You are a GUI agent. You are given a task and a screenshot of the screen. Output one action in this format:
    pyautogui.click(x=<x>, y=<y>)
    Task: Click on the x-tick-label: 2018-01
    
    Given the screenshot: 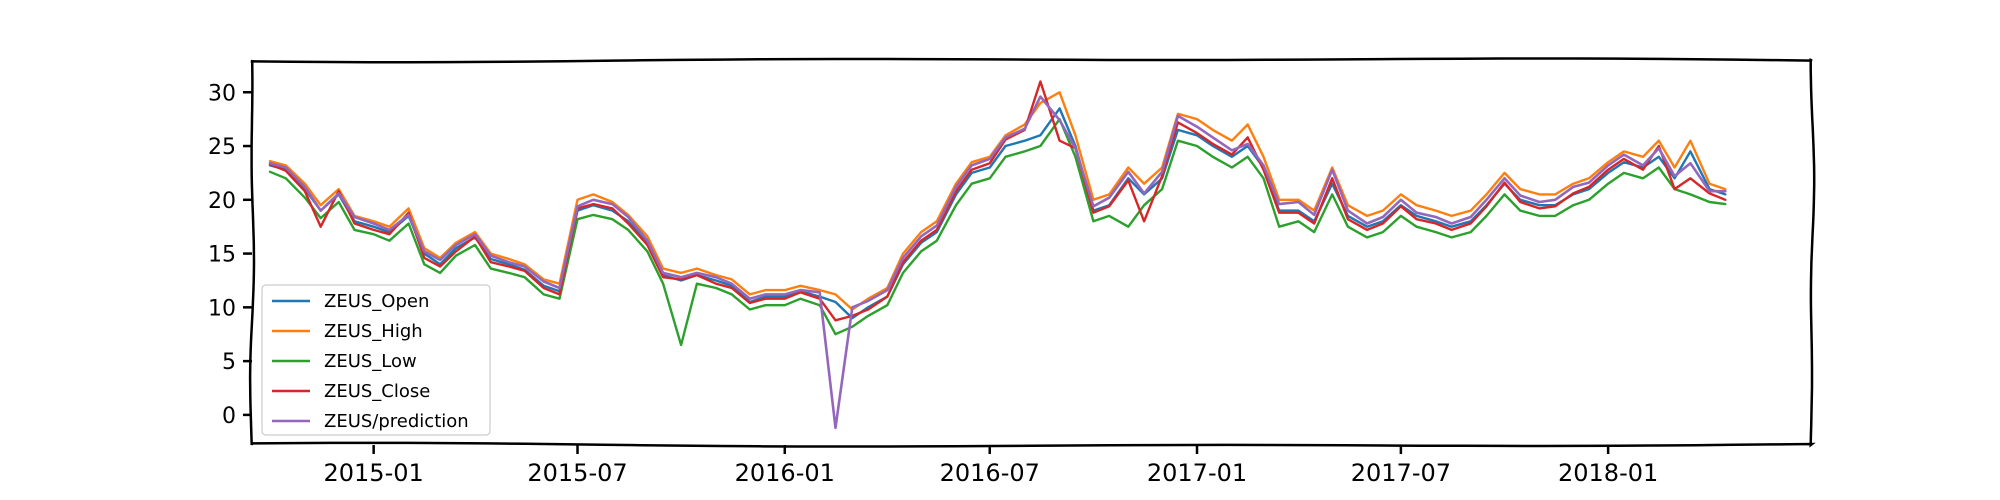 What is the action you would take?
    pyautogui.click(x=1608, y=473)
    